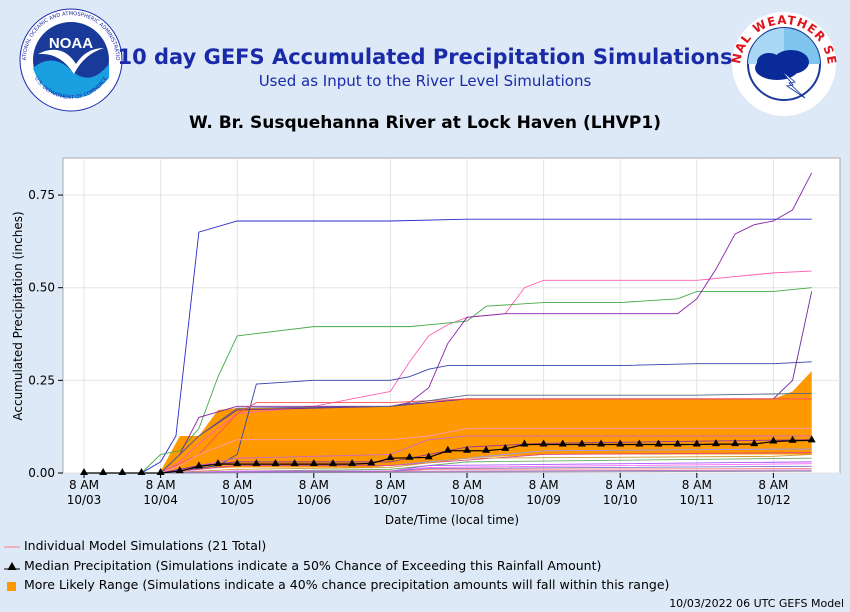  Describe the element at coordinates (452, 520) in the screenshot. I see `x-axis-label: Date/Time (local time)` at that location.